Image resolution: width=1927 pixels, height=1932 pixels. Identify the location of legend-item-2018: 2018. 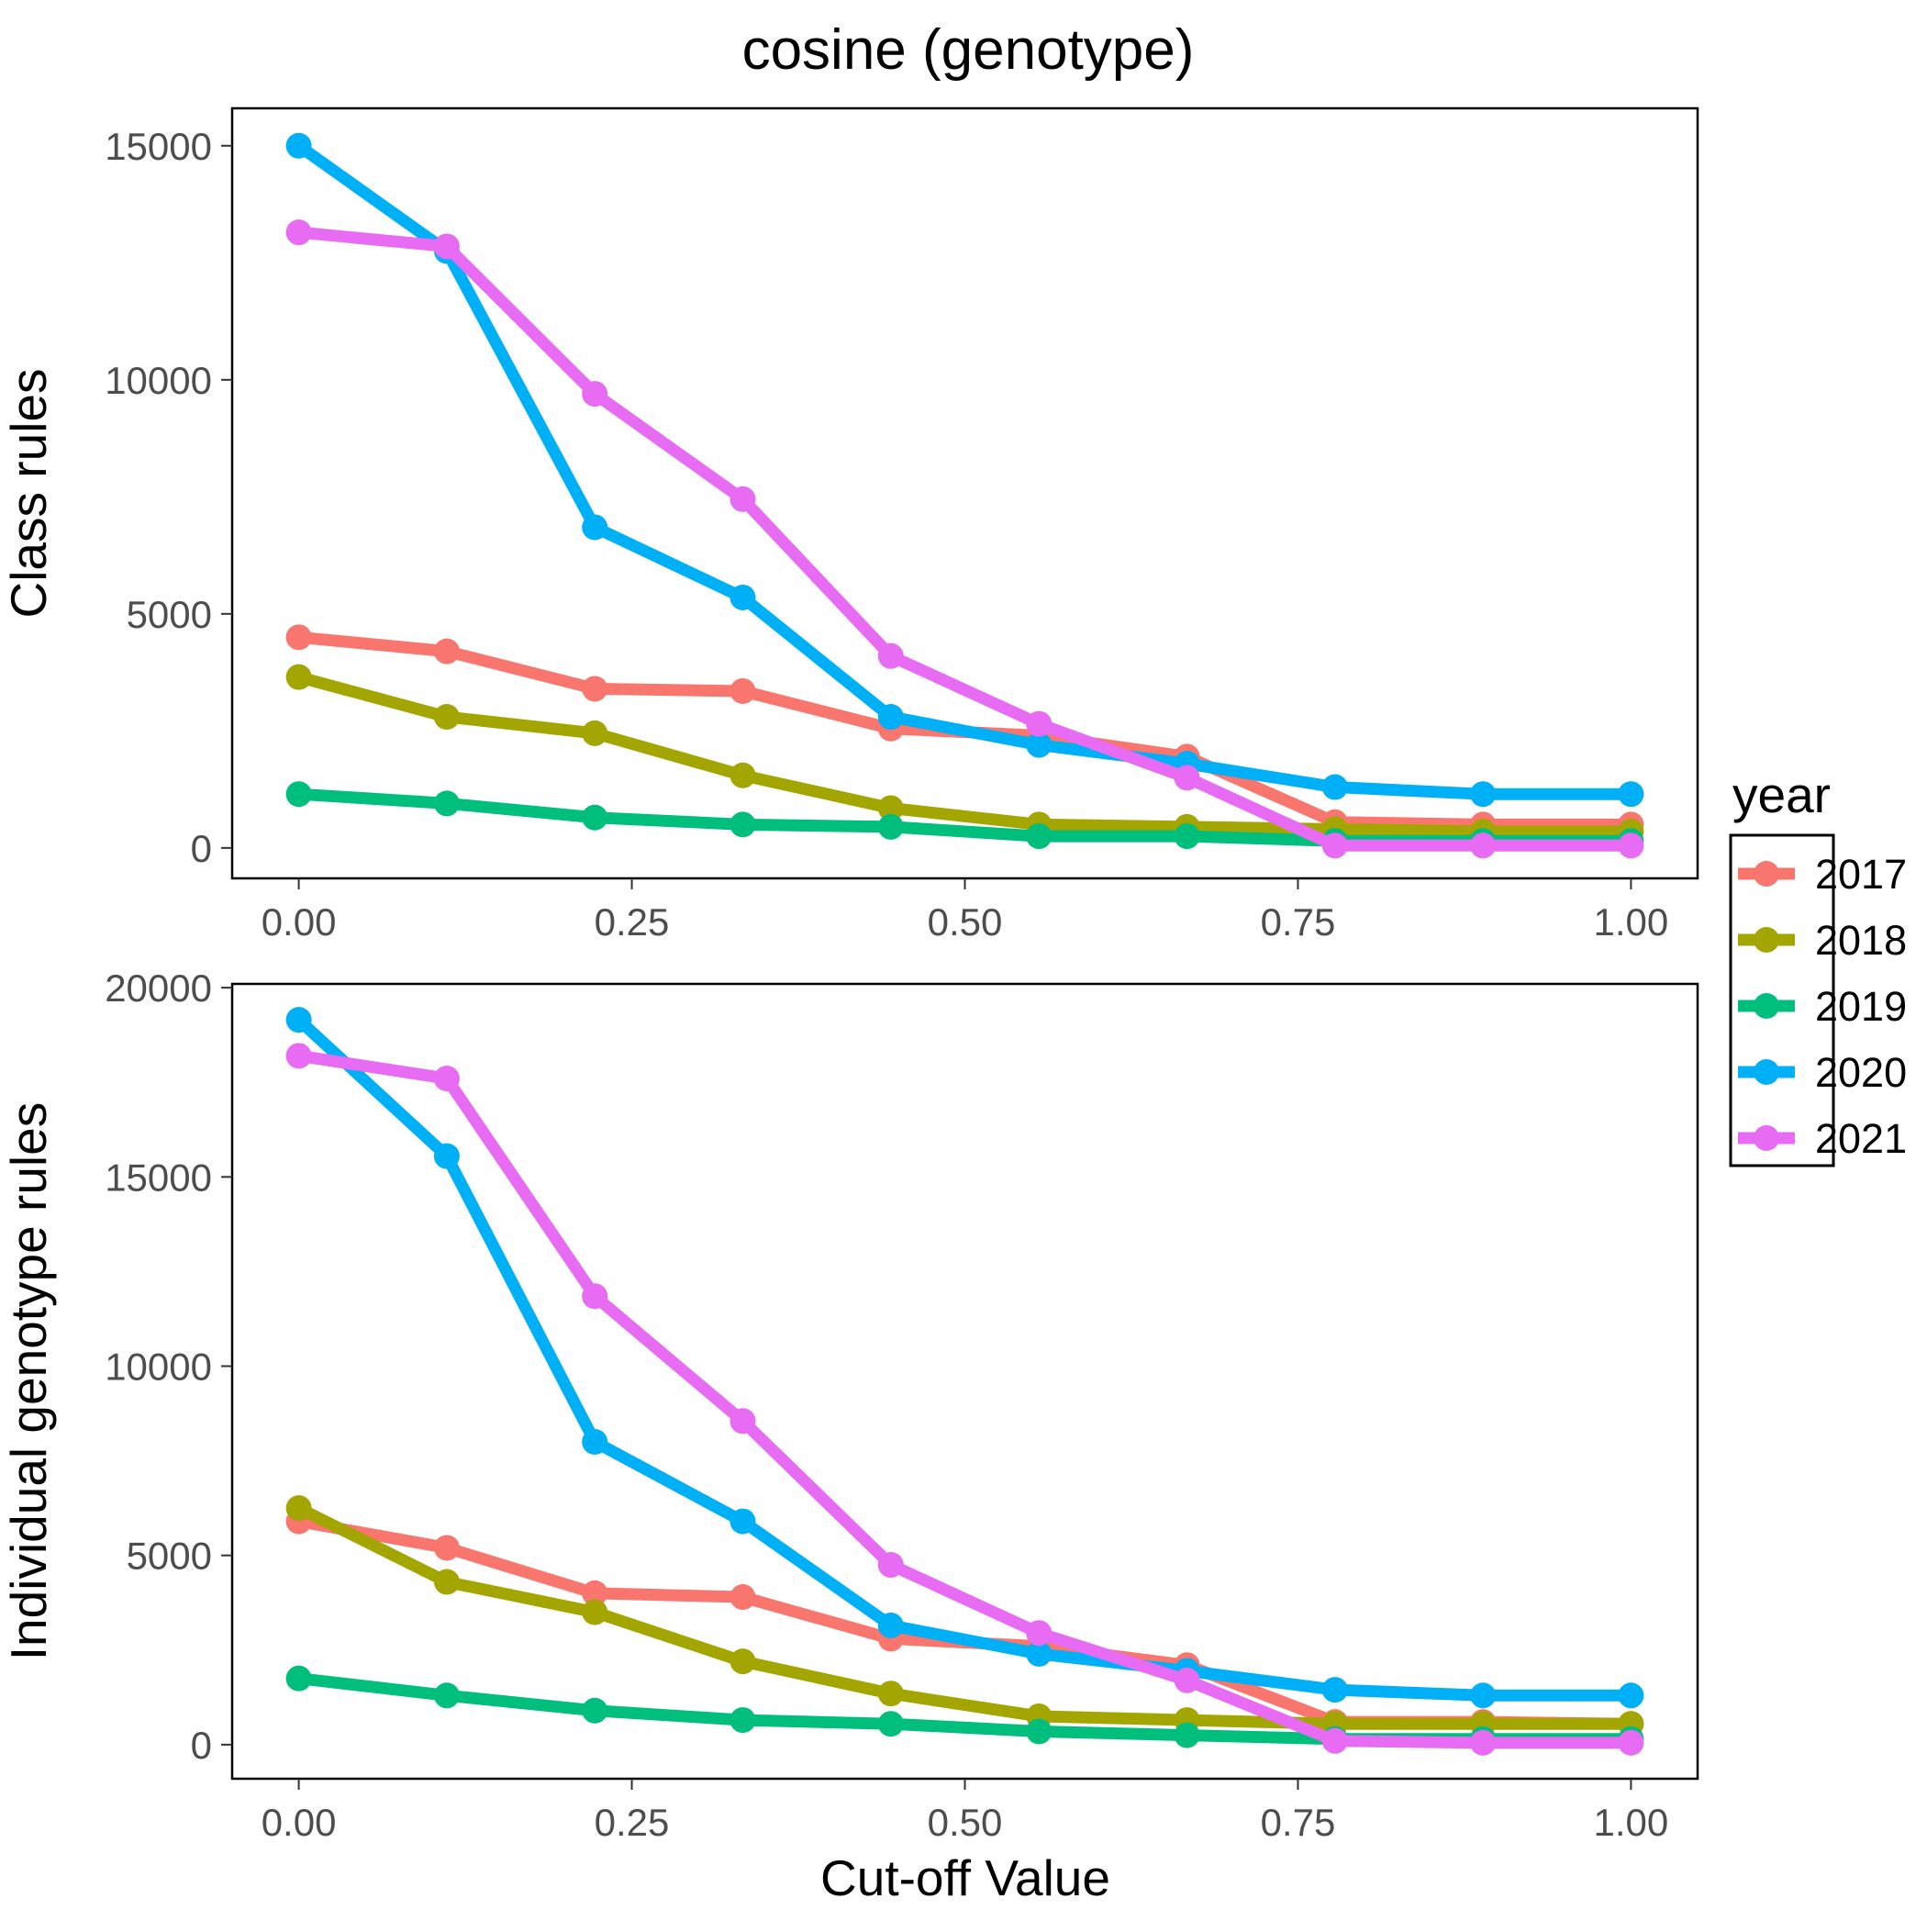
(1822, 940).